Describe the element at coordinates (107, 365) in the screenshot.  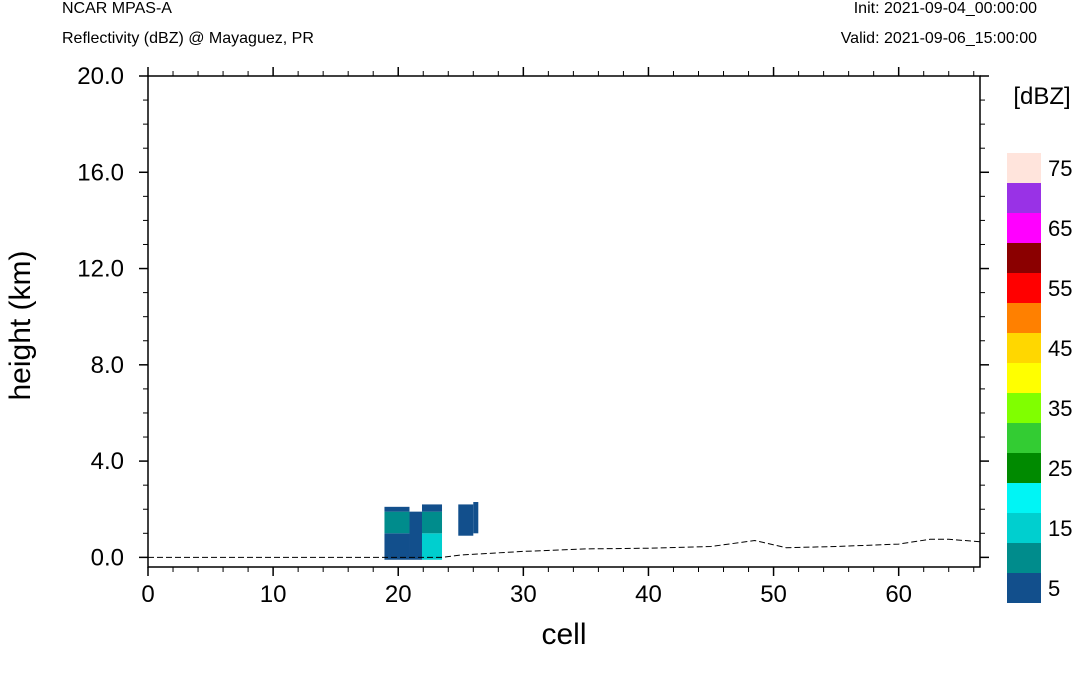
I see `y-tick-label: 8.0` at that location.